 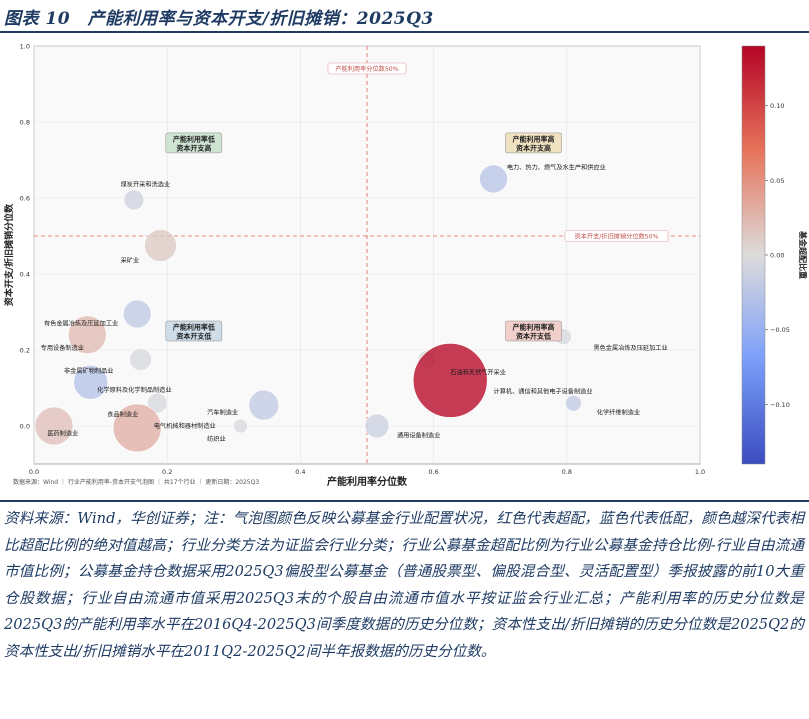 I want to click on x-axis-label: 产能利用率分位数, so click(x=367, y=481).